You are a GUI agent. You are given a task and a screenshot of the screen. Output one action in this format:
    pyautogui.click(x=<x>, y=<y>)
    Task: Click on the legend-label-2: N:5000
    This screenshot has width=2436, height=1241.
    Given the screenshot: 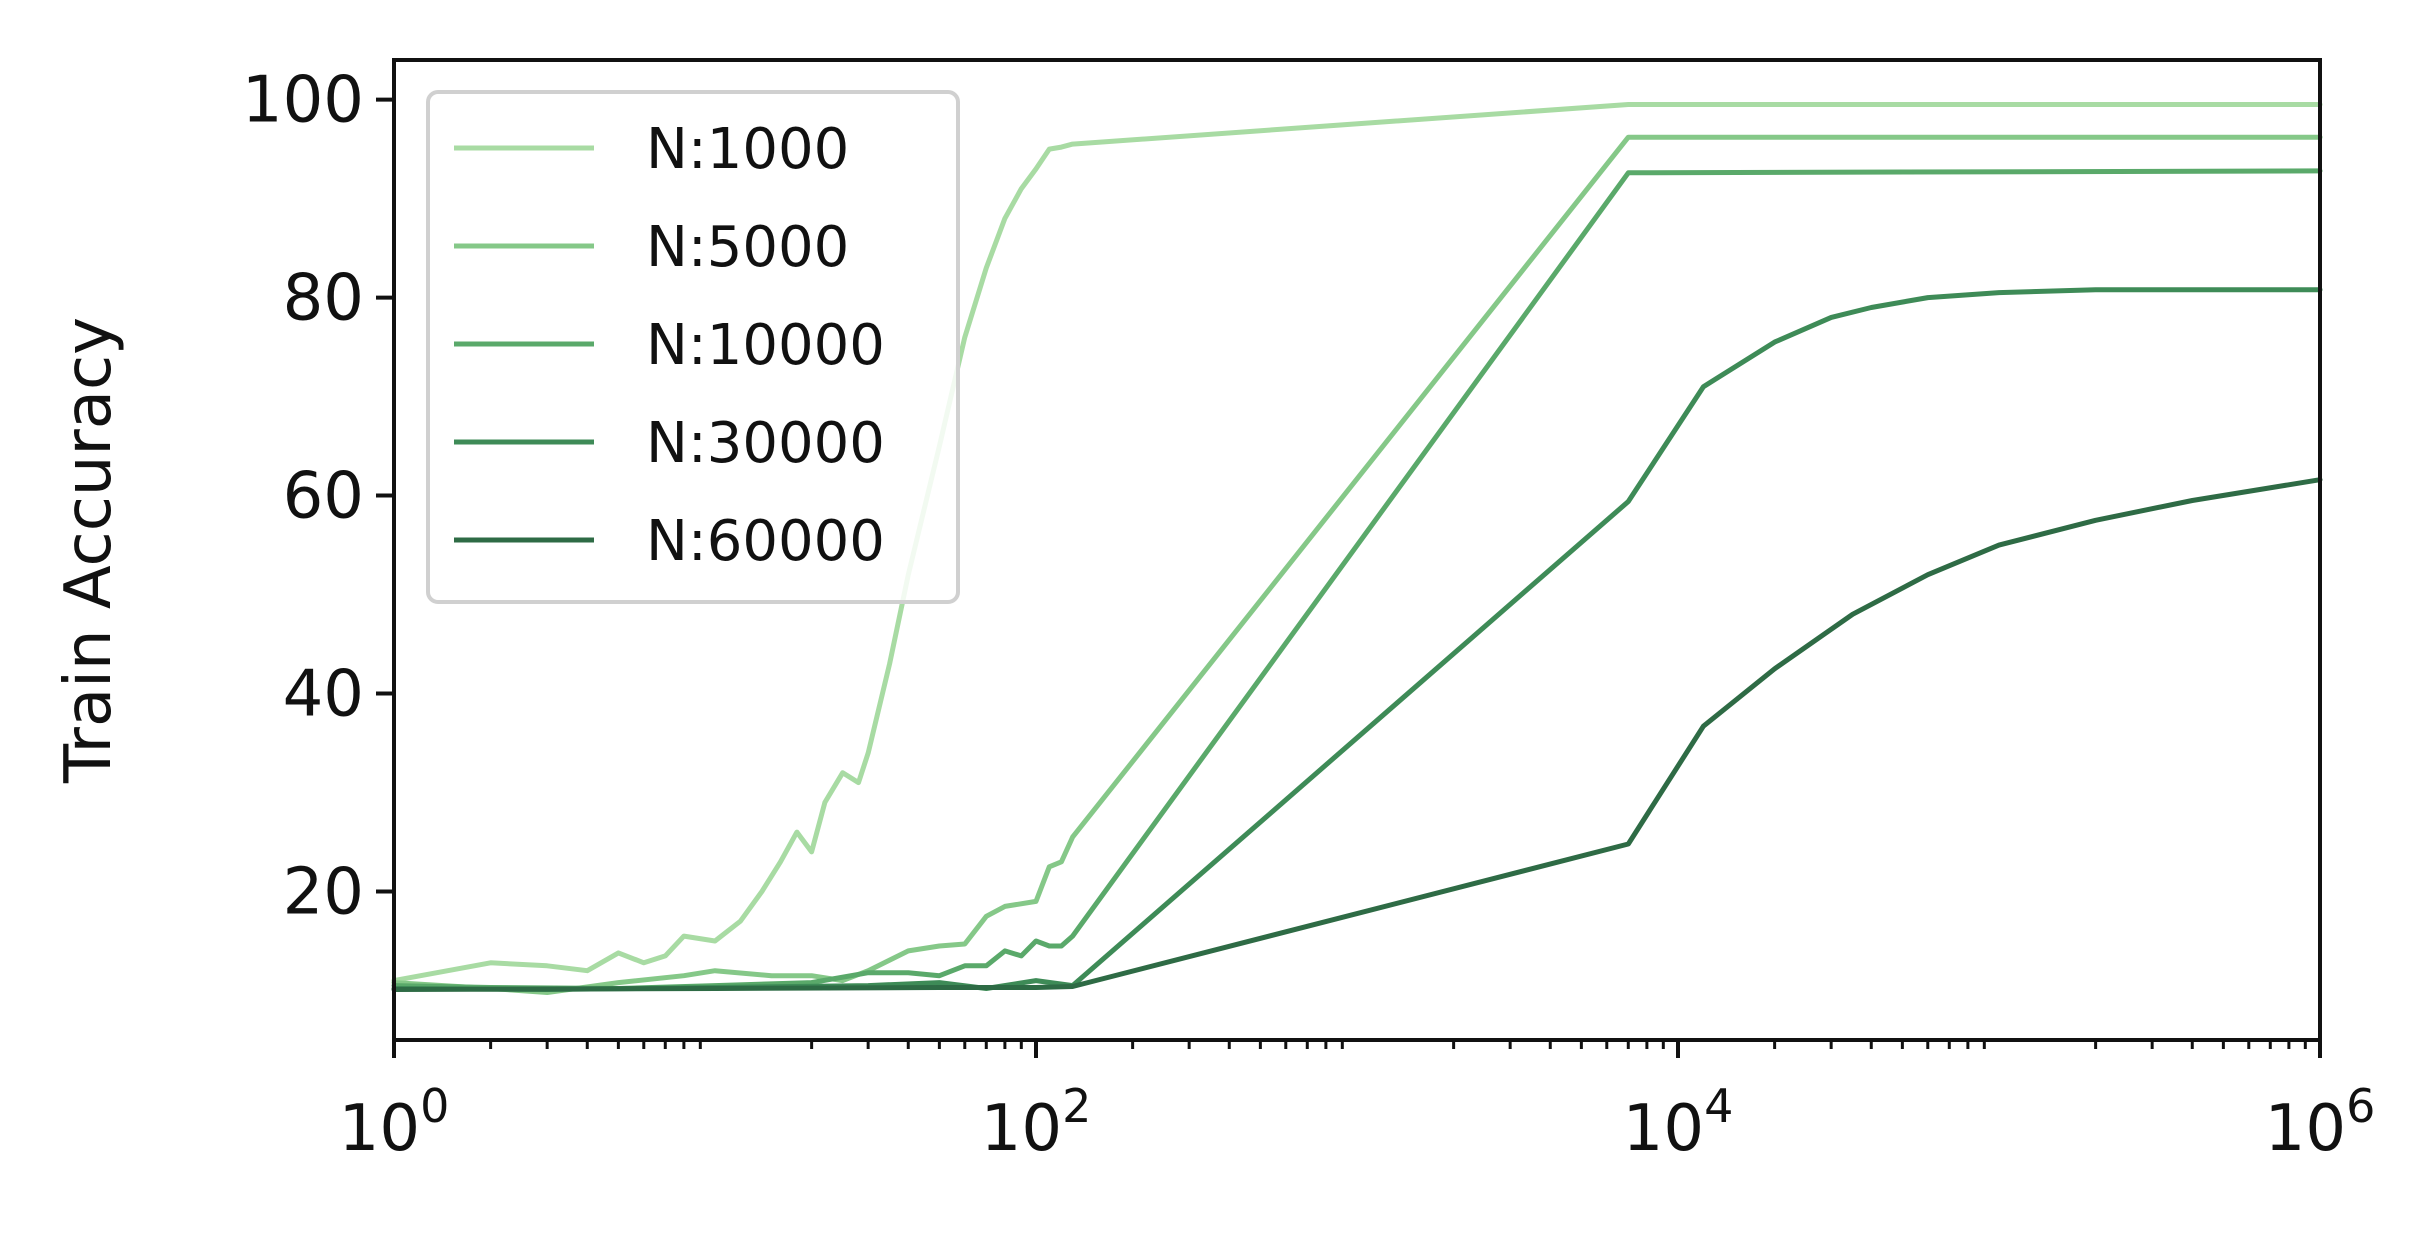 What is the action you would take?
    pyautogui.click(x=747, y=247)
    